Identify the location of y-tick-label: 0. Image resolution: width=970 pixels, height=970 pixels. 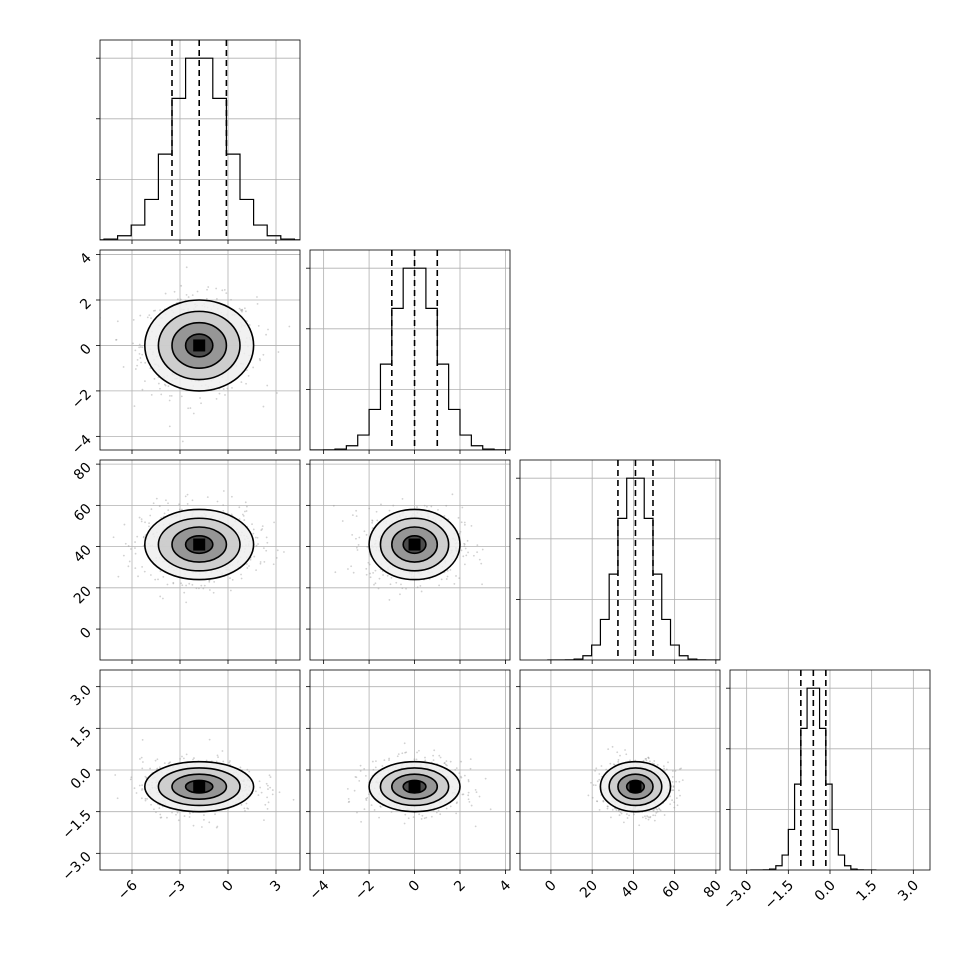
(86, 634).